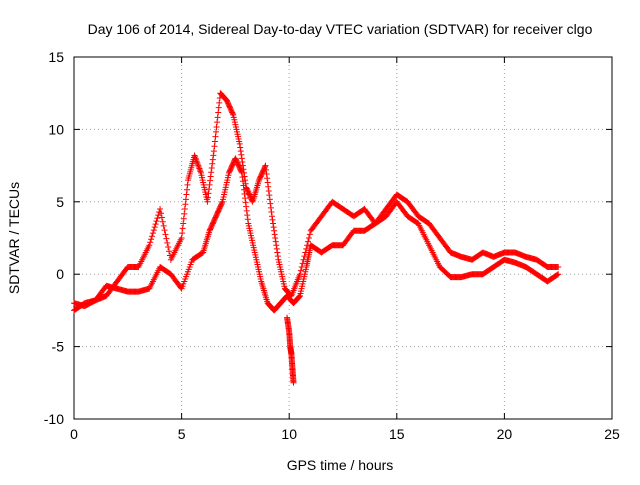 The image size is (640, 485). I want to click on y-tick-label: -10, so click(54, 419).